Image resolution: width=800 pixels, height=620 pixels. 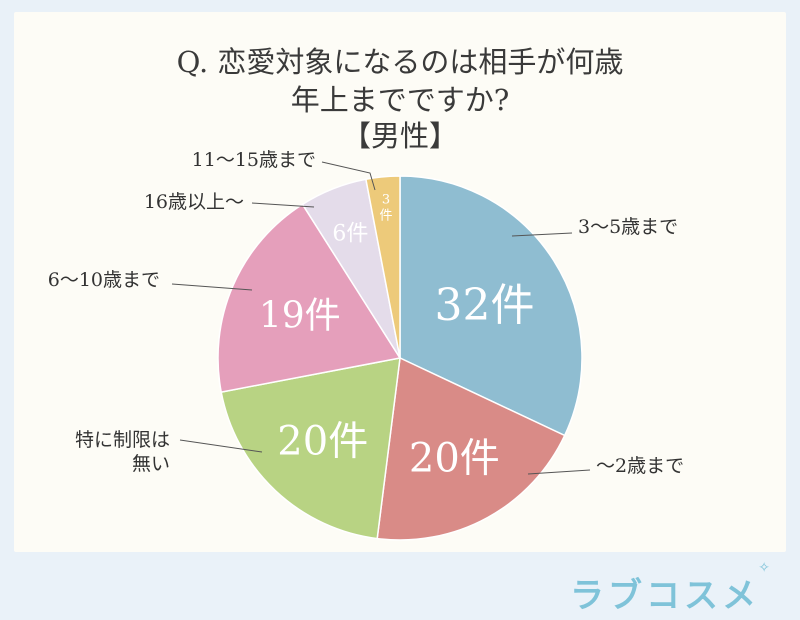 I want to click on value-label-2: 20件, so click(x=322, y=442).